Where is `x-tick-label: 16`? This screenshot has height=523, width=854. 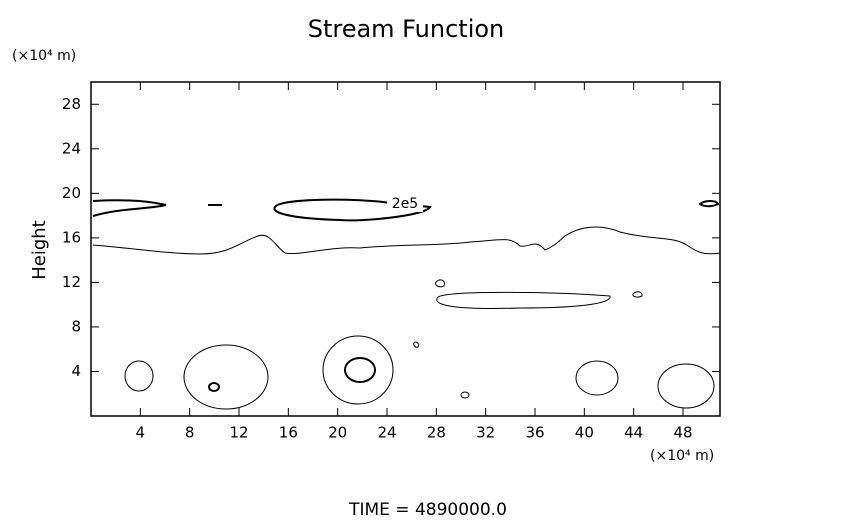
x-tick-label: 16 is located at coordinates (288, 433).